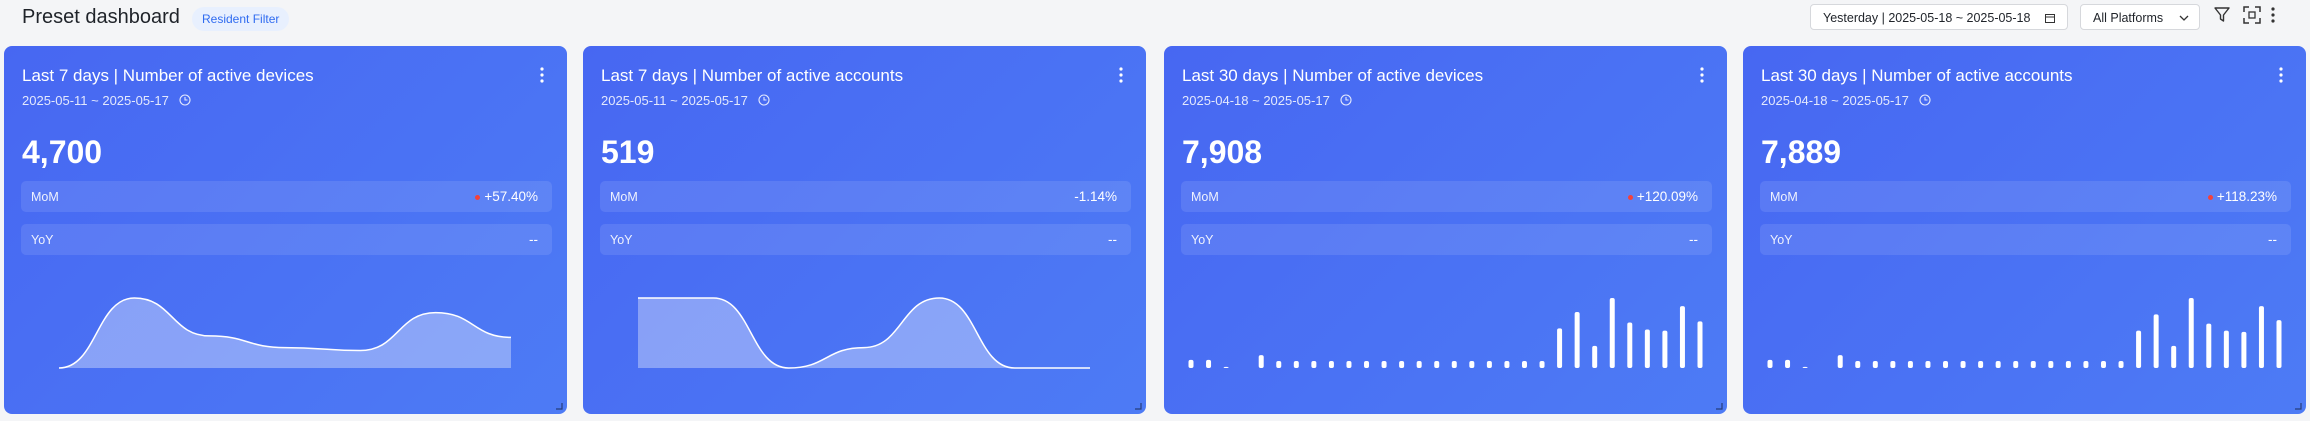  I want to click on mom-row: MoM -1.14%, so click(865, 196).